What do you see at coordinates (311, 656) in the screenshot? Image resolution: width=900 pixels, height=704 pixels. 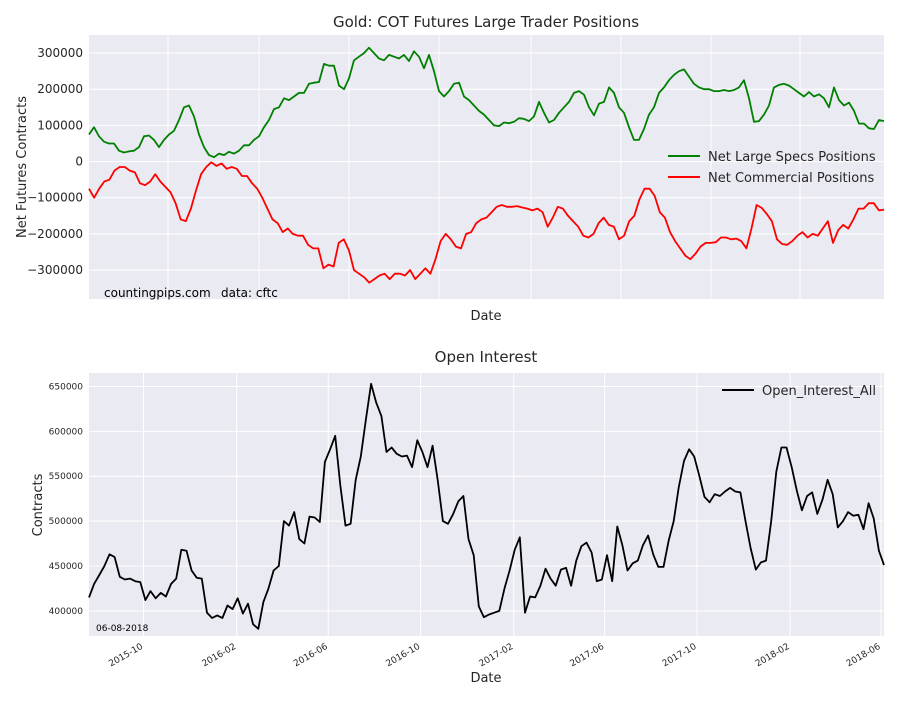 I see `bottom-x-tick-label: 2016-06` at bounding box center [311, 656].